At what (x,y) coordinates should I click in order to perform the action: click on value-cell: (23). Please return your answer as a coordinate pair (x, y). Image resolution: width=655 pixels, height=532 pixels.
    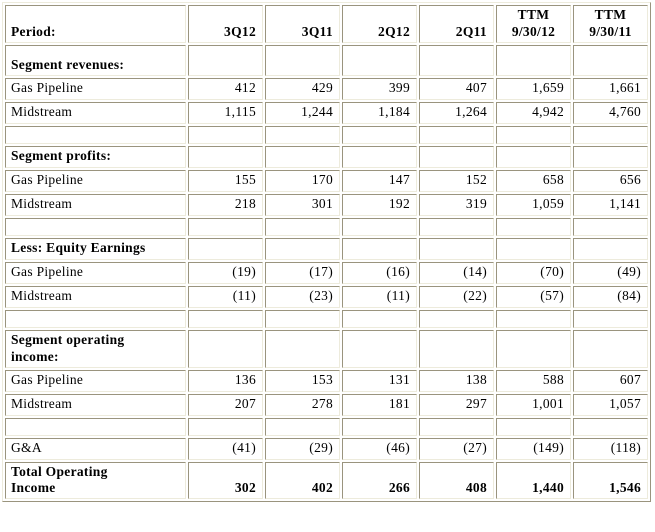
    Looking at the image, I should click on (302, 296).